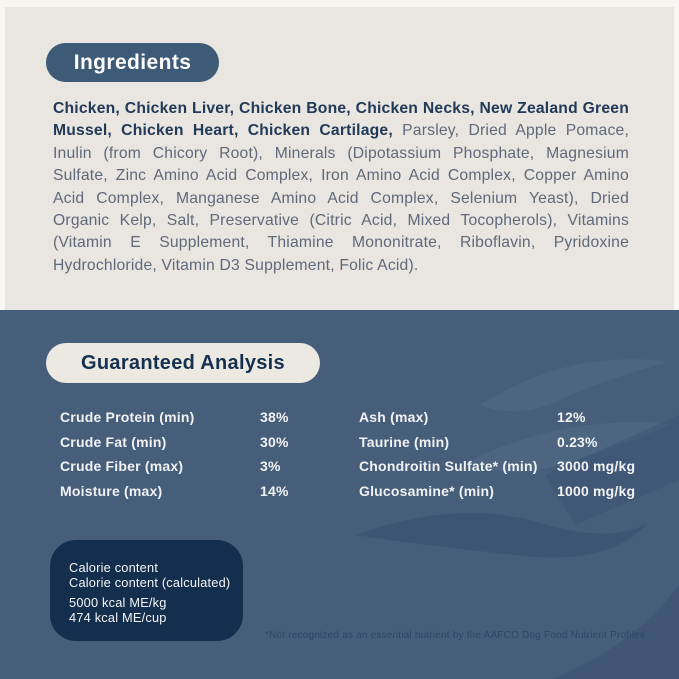 The height and width of the screenshot is (679, 679). I want to click on nutrient-label: Crude Fiber (max), so click(122, 466).